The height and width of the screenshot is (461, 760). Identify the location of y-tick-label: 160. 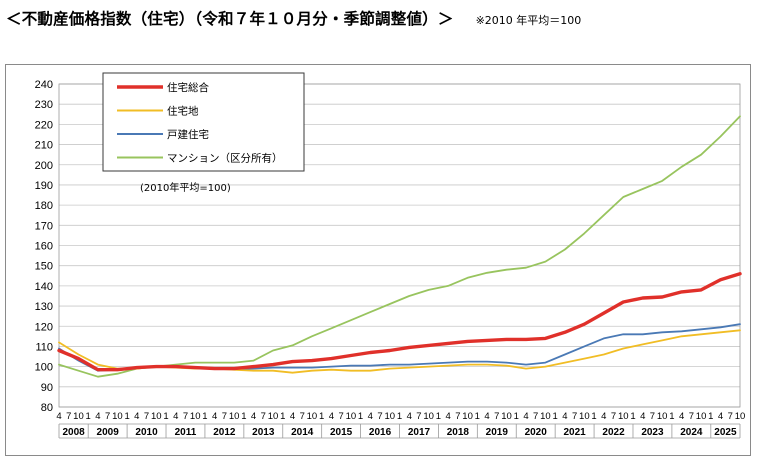
(44, 247).